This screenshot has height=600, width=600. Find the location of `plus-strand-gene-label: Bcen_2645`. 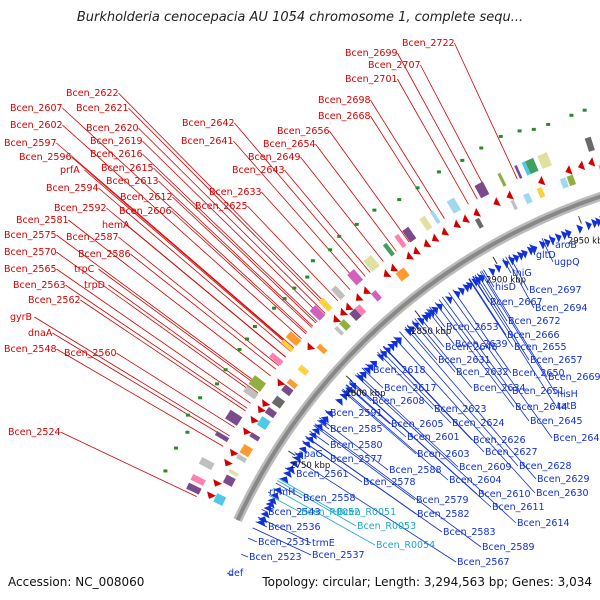

plus-strand-gene-label: Bcen_2645 is located at coordinates (556, 421).